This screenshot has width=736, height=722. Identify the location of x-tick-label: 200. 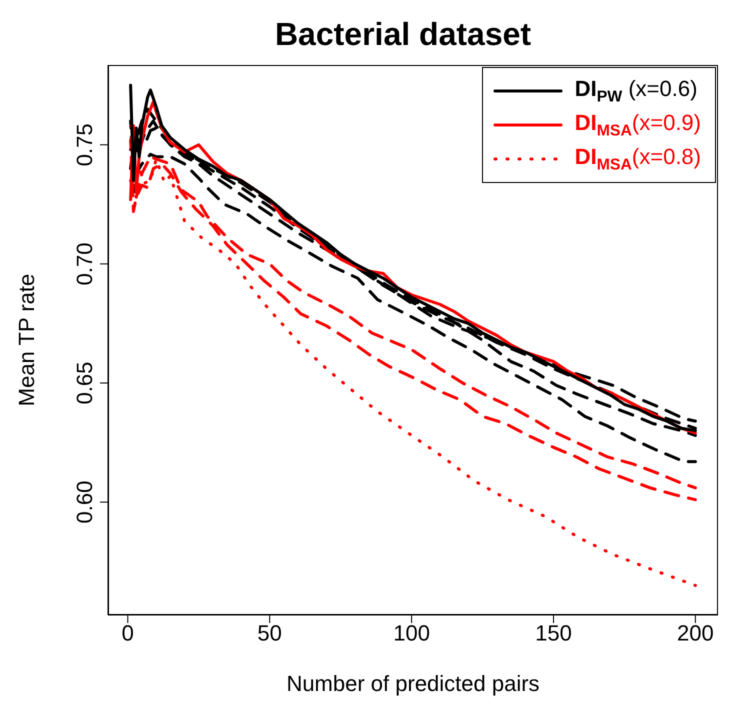
(695, 633).